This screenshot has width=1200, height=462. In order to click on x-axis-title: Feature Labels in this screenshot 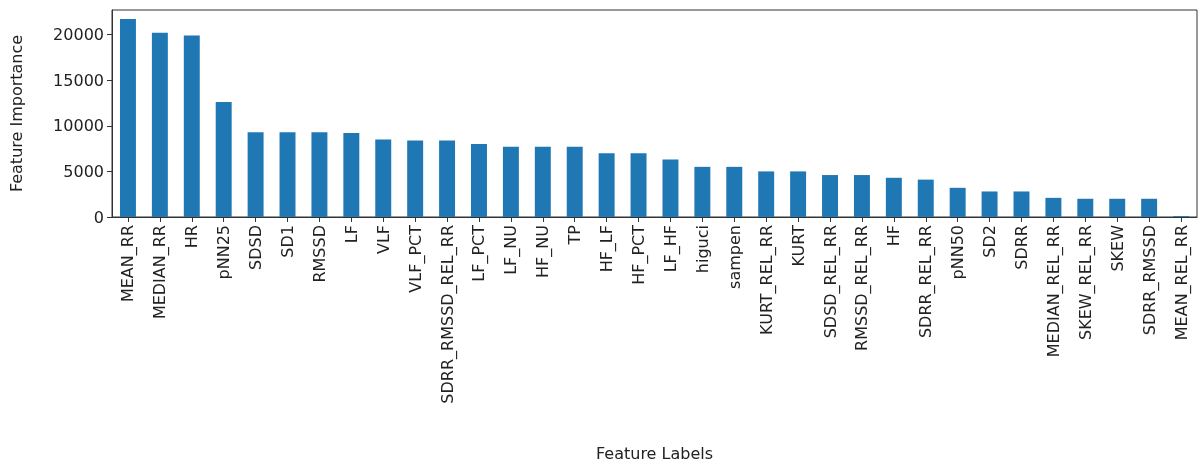, I will do `click(654, 452)`.